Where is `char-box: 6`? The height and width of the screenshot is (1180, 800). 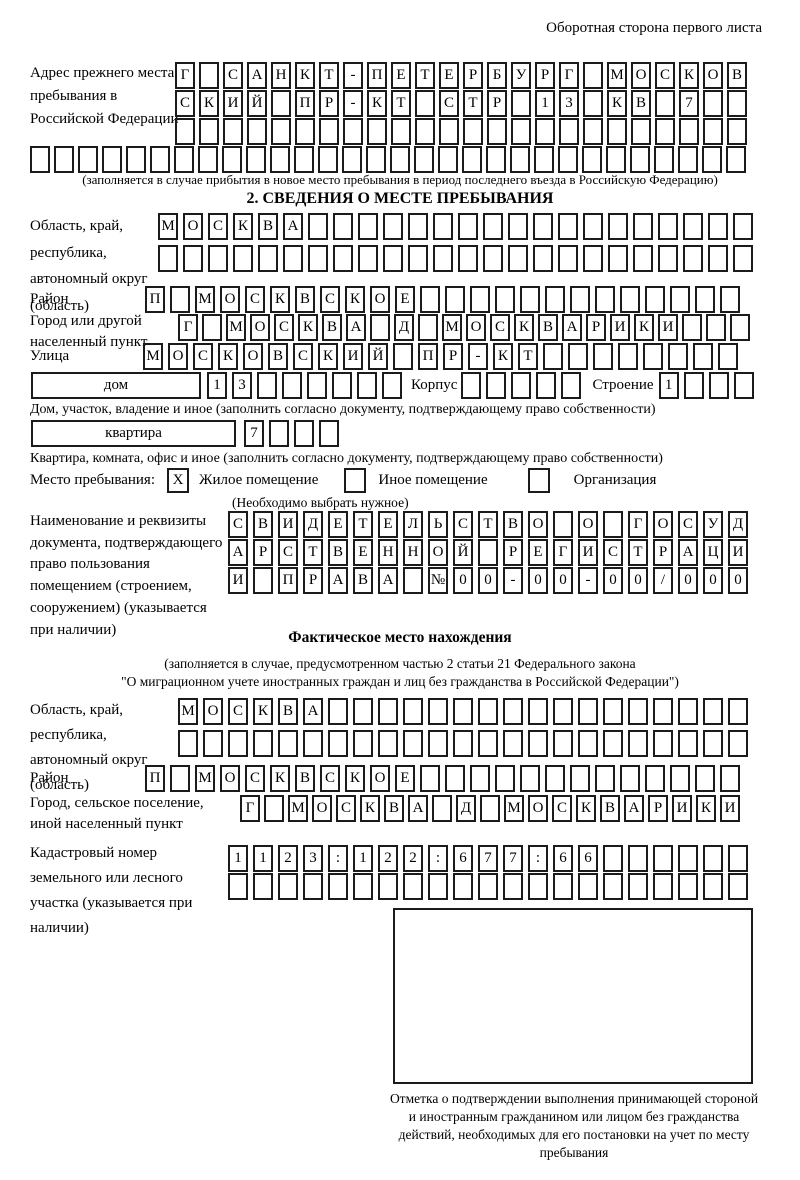 char-box: 6 is located at coordinates (563, 858).